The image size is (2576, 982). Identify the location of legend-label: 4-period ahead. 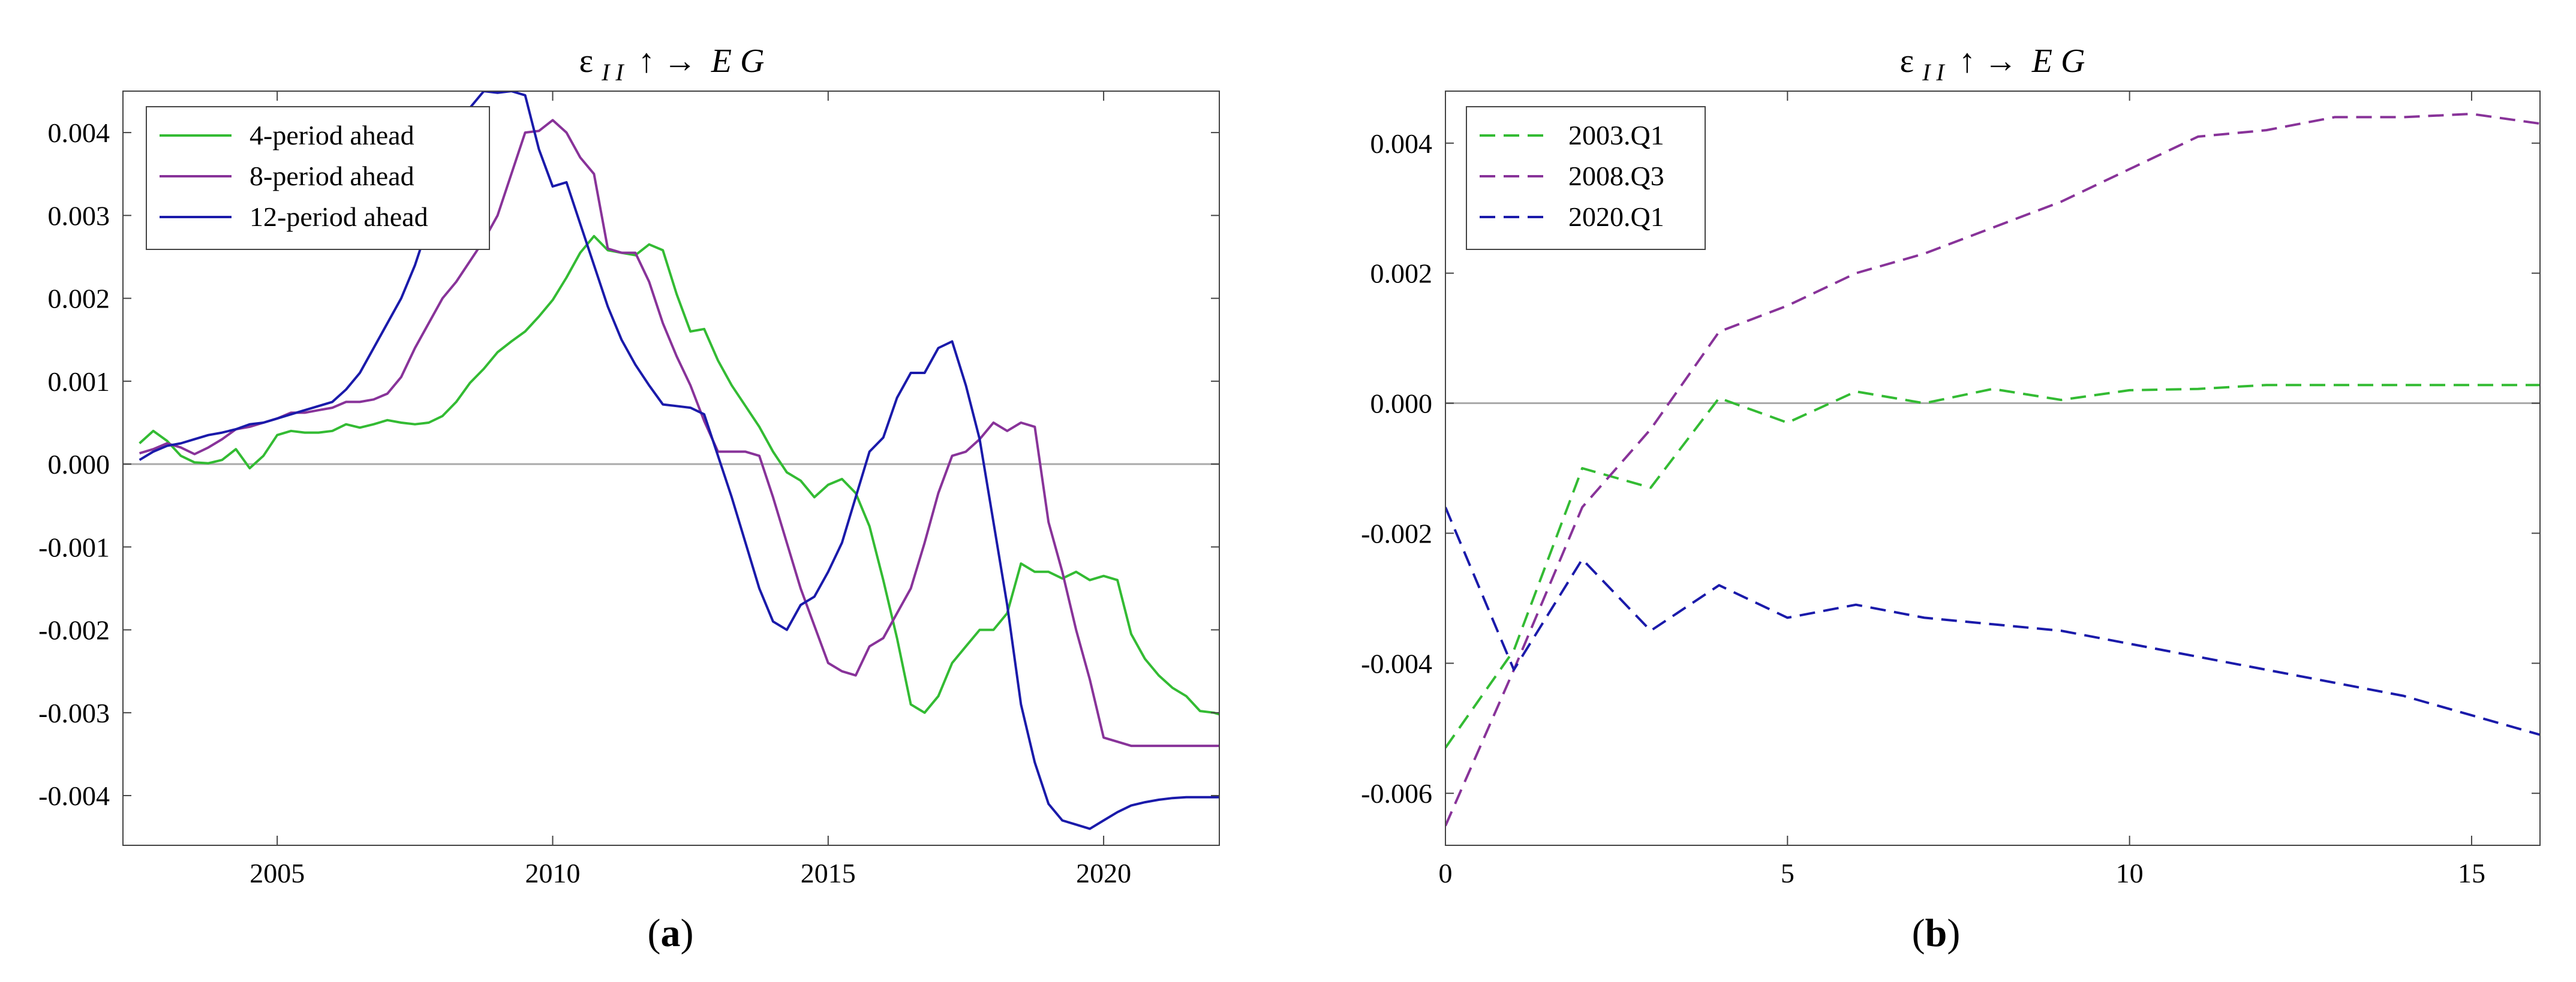
(332, 135).